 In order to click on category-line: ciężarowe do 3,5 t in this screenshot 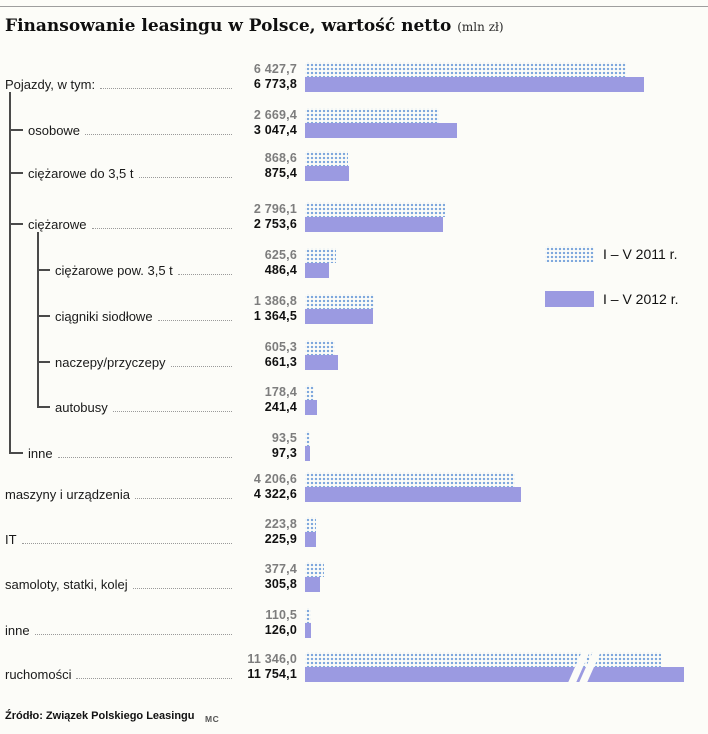, I will do `click(130, 173)`.